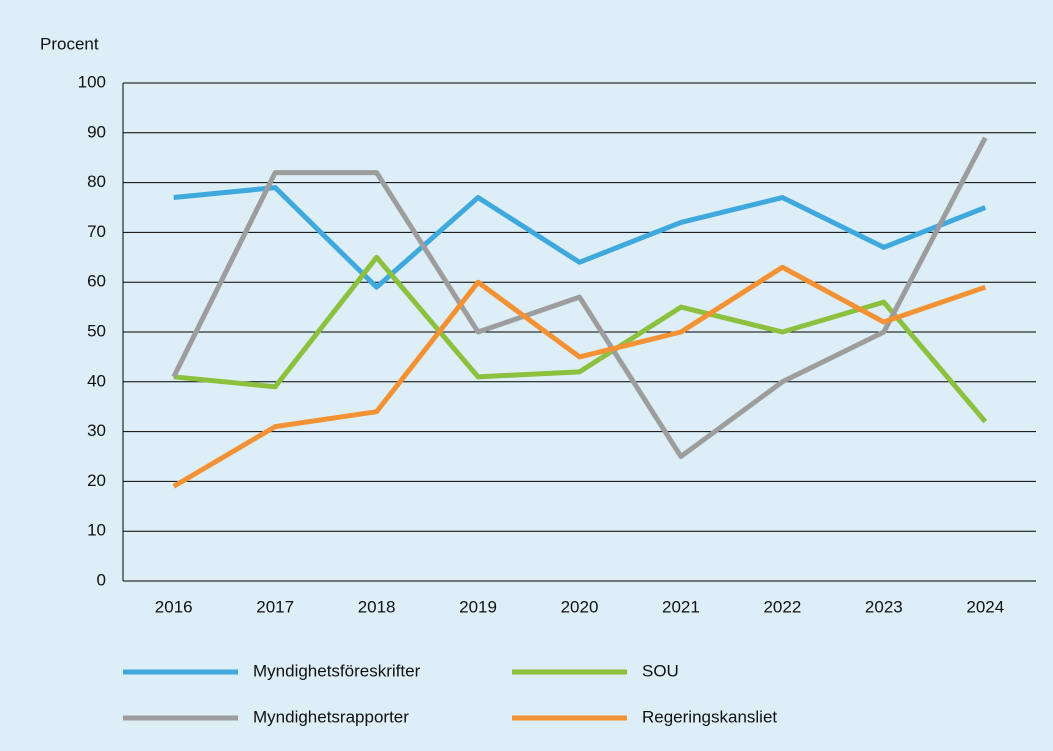 The width and height of the screenshot is (1053, 751). What do you see at coordinates (96, 530) in the screenshot?
I see `y-tick-label: 10` at bounding box center [96, 530].